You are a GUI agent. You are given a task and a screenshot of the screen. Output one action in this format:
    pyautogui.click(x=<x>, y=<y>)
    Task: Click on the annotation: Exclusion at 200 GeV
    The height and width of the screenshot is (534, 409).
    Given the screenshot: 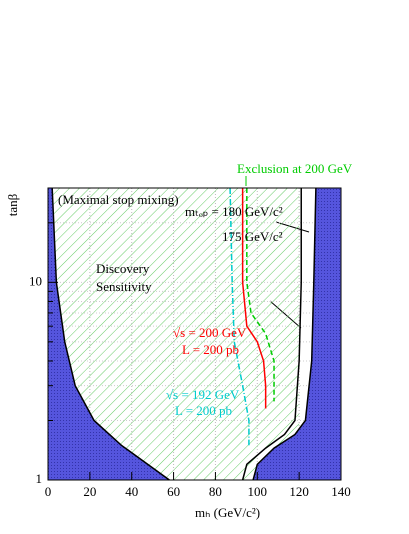 What is the action you would take?
    pyautogui.click(x=295, y=168)
    